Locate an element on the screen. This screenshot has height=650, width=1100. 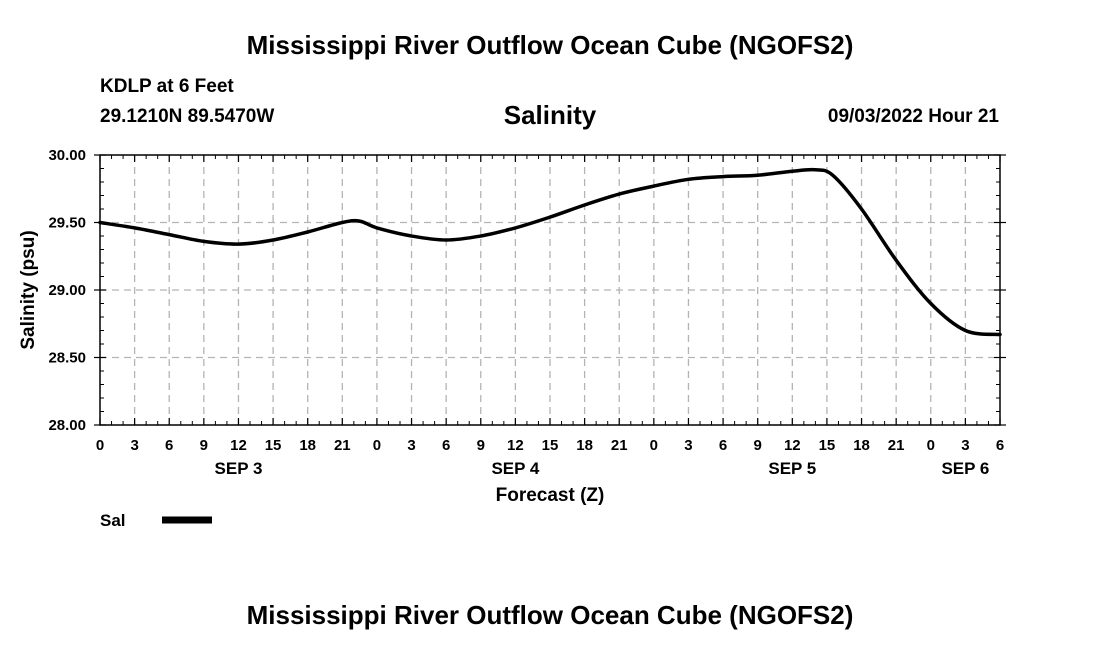
y-tick-label: 28.50 is located at coordinates (67, 358).